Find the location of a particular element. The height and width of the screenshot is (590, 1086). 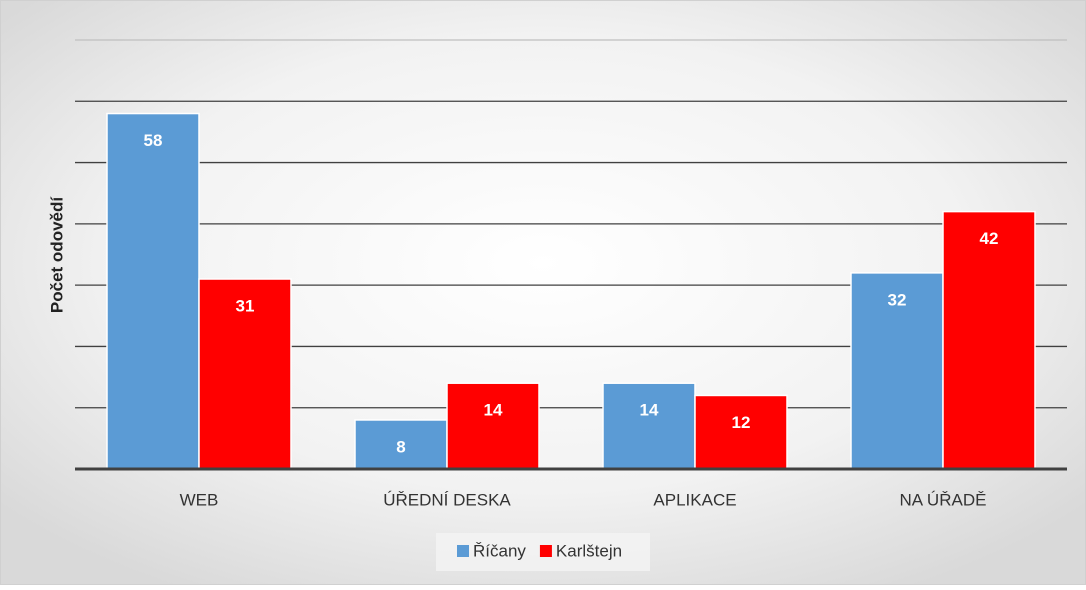

legend-label: Říčany is located at coordinates (499, 550).